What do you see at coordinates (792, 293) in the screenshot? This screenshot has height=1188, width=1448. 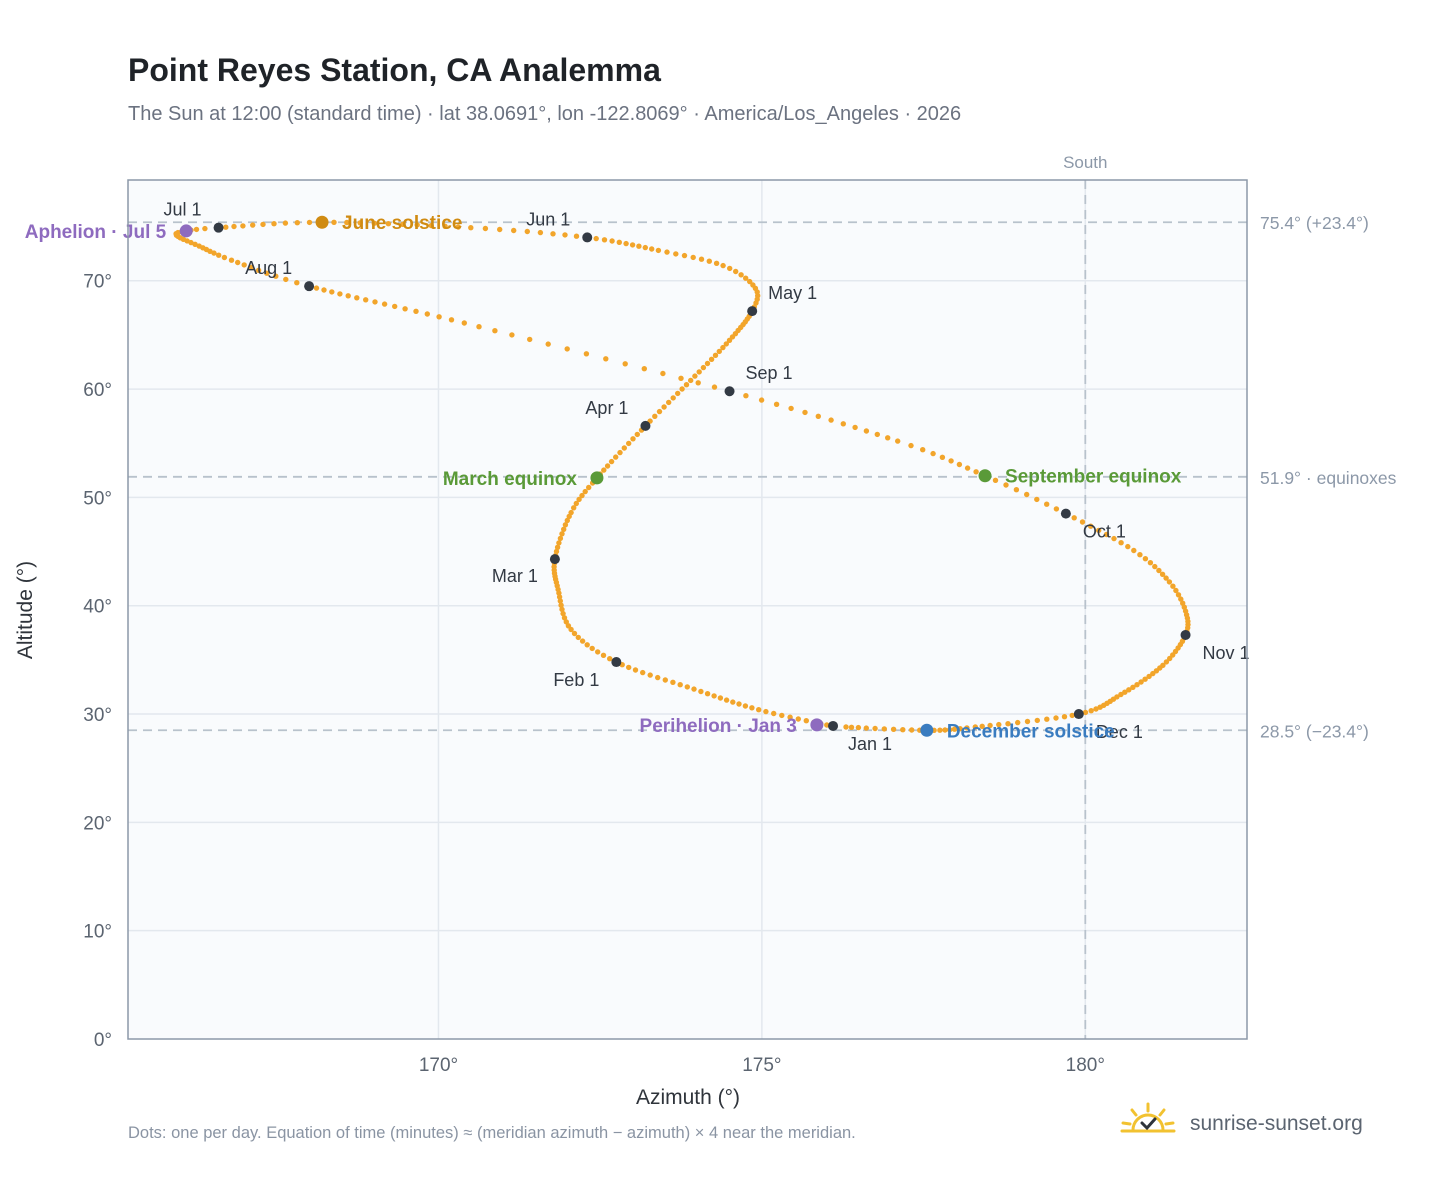 I see `month-marker-label: May 1` at bounding box center [792, 293].